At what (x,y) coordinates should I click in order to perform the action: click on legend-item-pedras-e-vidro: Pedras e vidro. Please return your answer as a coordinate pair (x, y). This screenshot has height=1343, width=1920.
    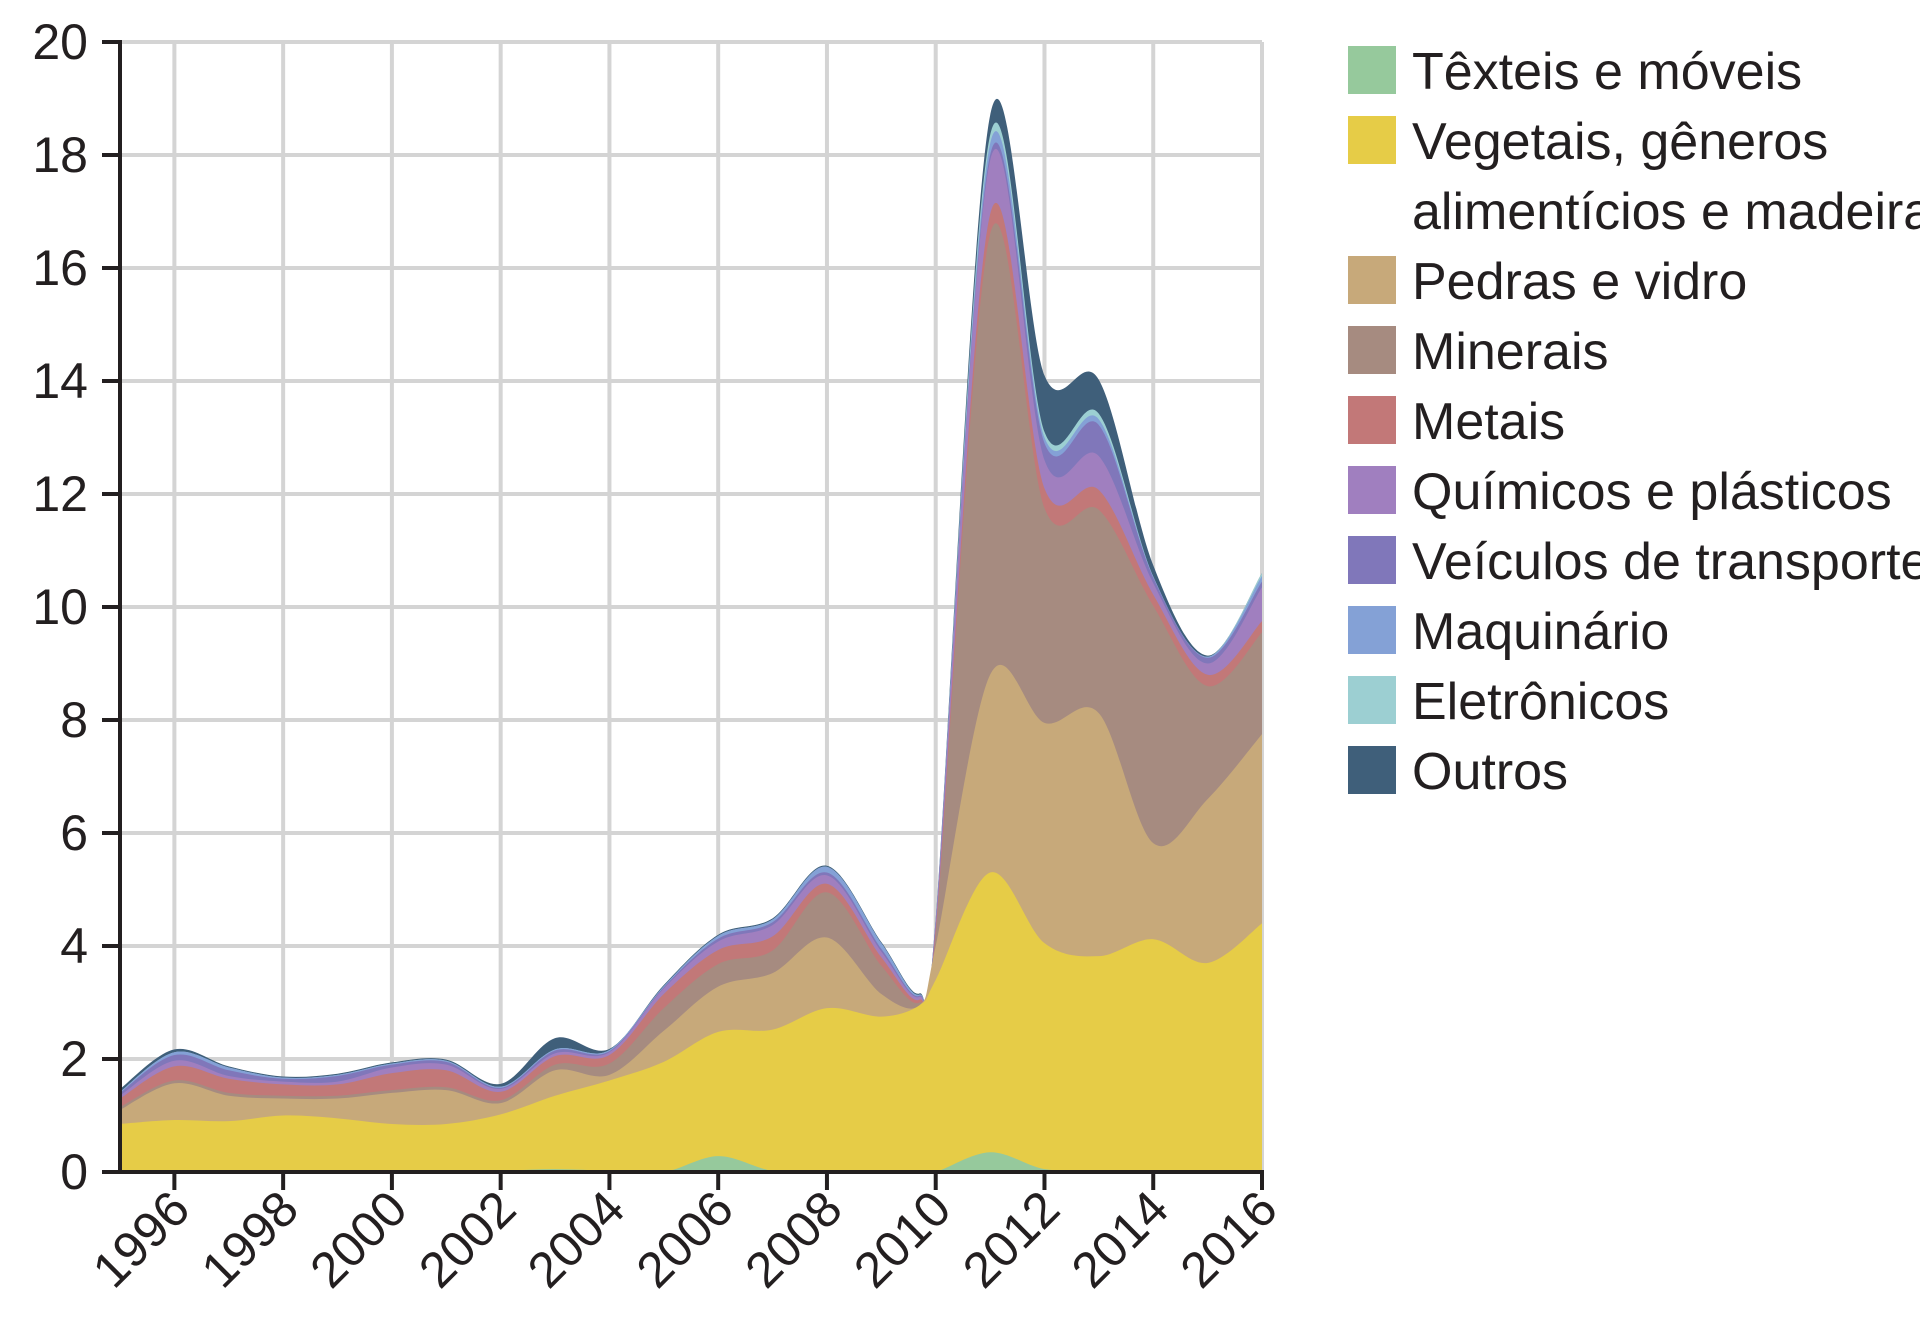
    Looking at the image, I should click on (1547, 282).